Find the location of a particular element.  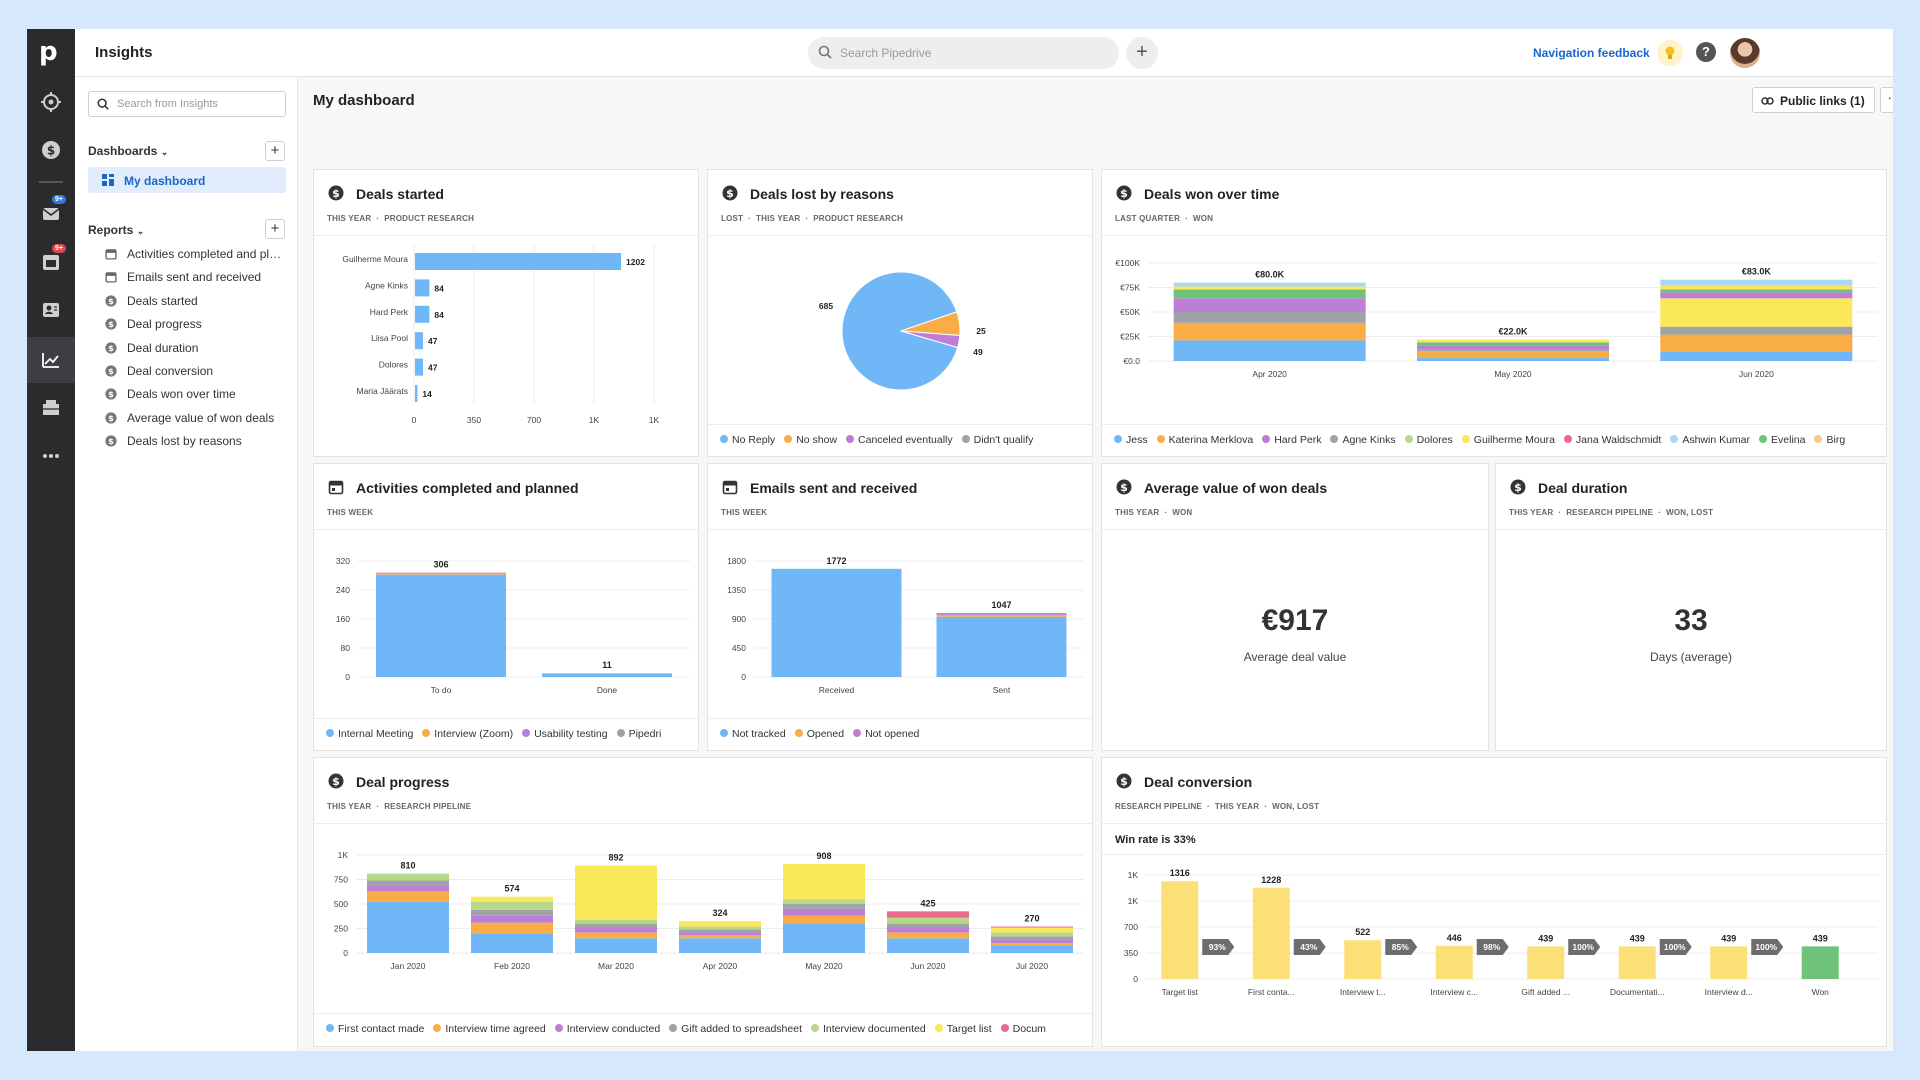

help-icon: ? is located at coordinates (1706, 52).